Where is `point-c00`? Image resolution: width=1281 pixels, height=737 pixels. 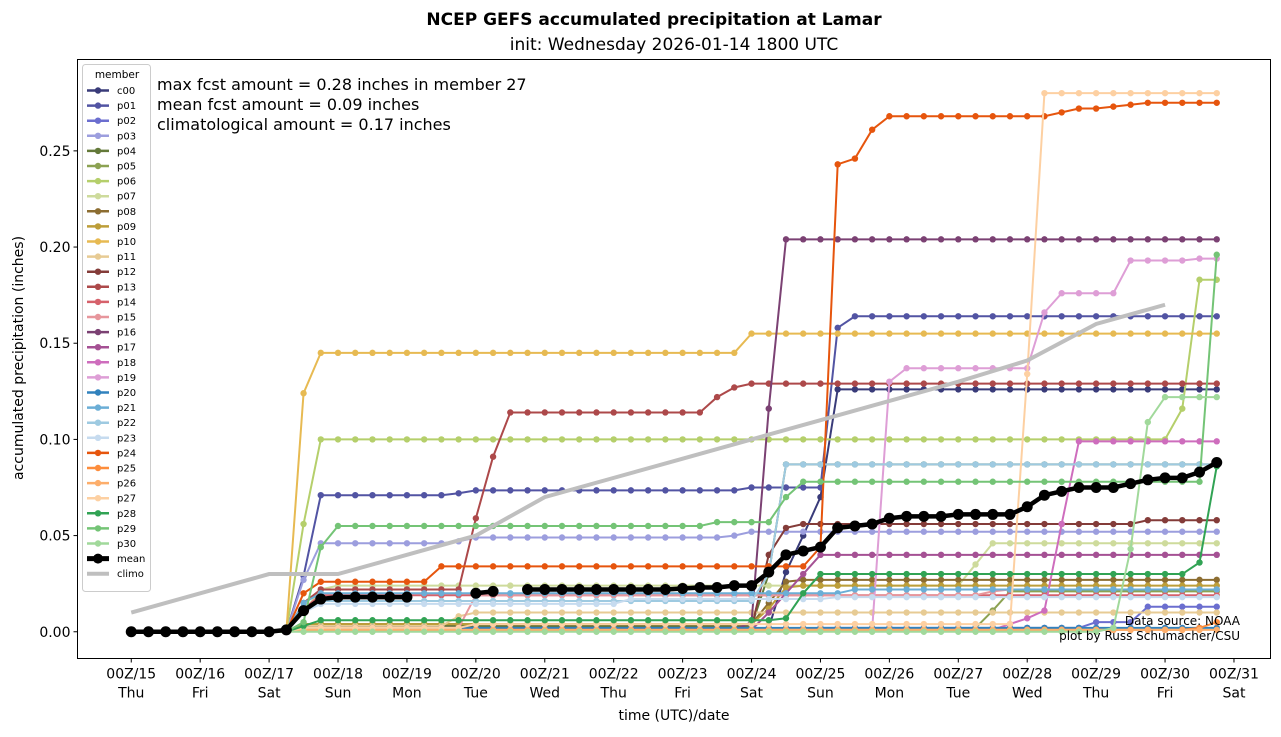 point-c00 is located at coordinates (1044, 389).